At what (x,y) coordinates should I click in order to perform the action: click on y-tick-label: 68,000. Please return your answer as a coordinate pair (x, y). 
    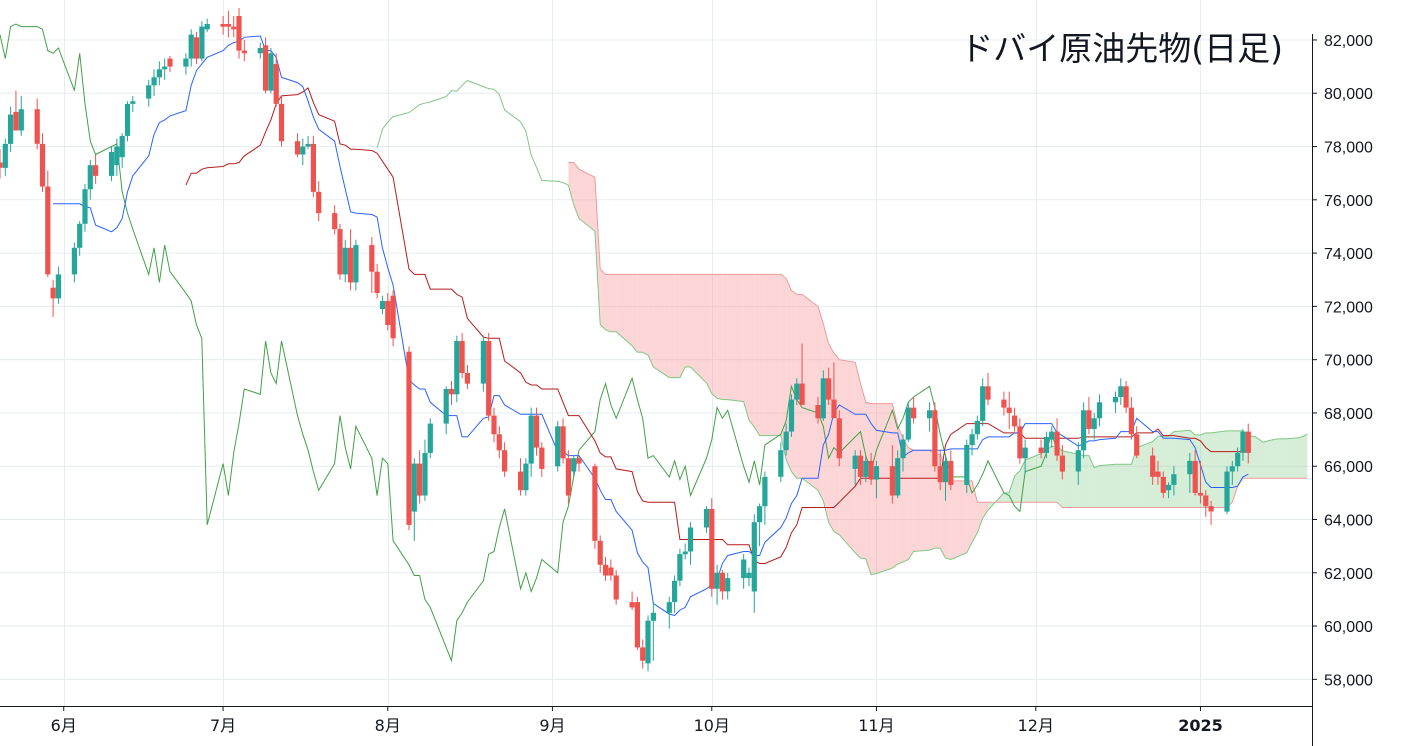
    Looking at the image, I should click on (1348, 414).